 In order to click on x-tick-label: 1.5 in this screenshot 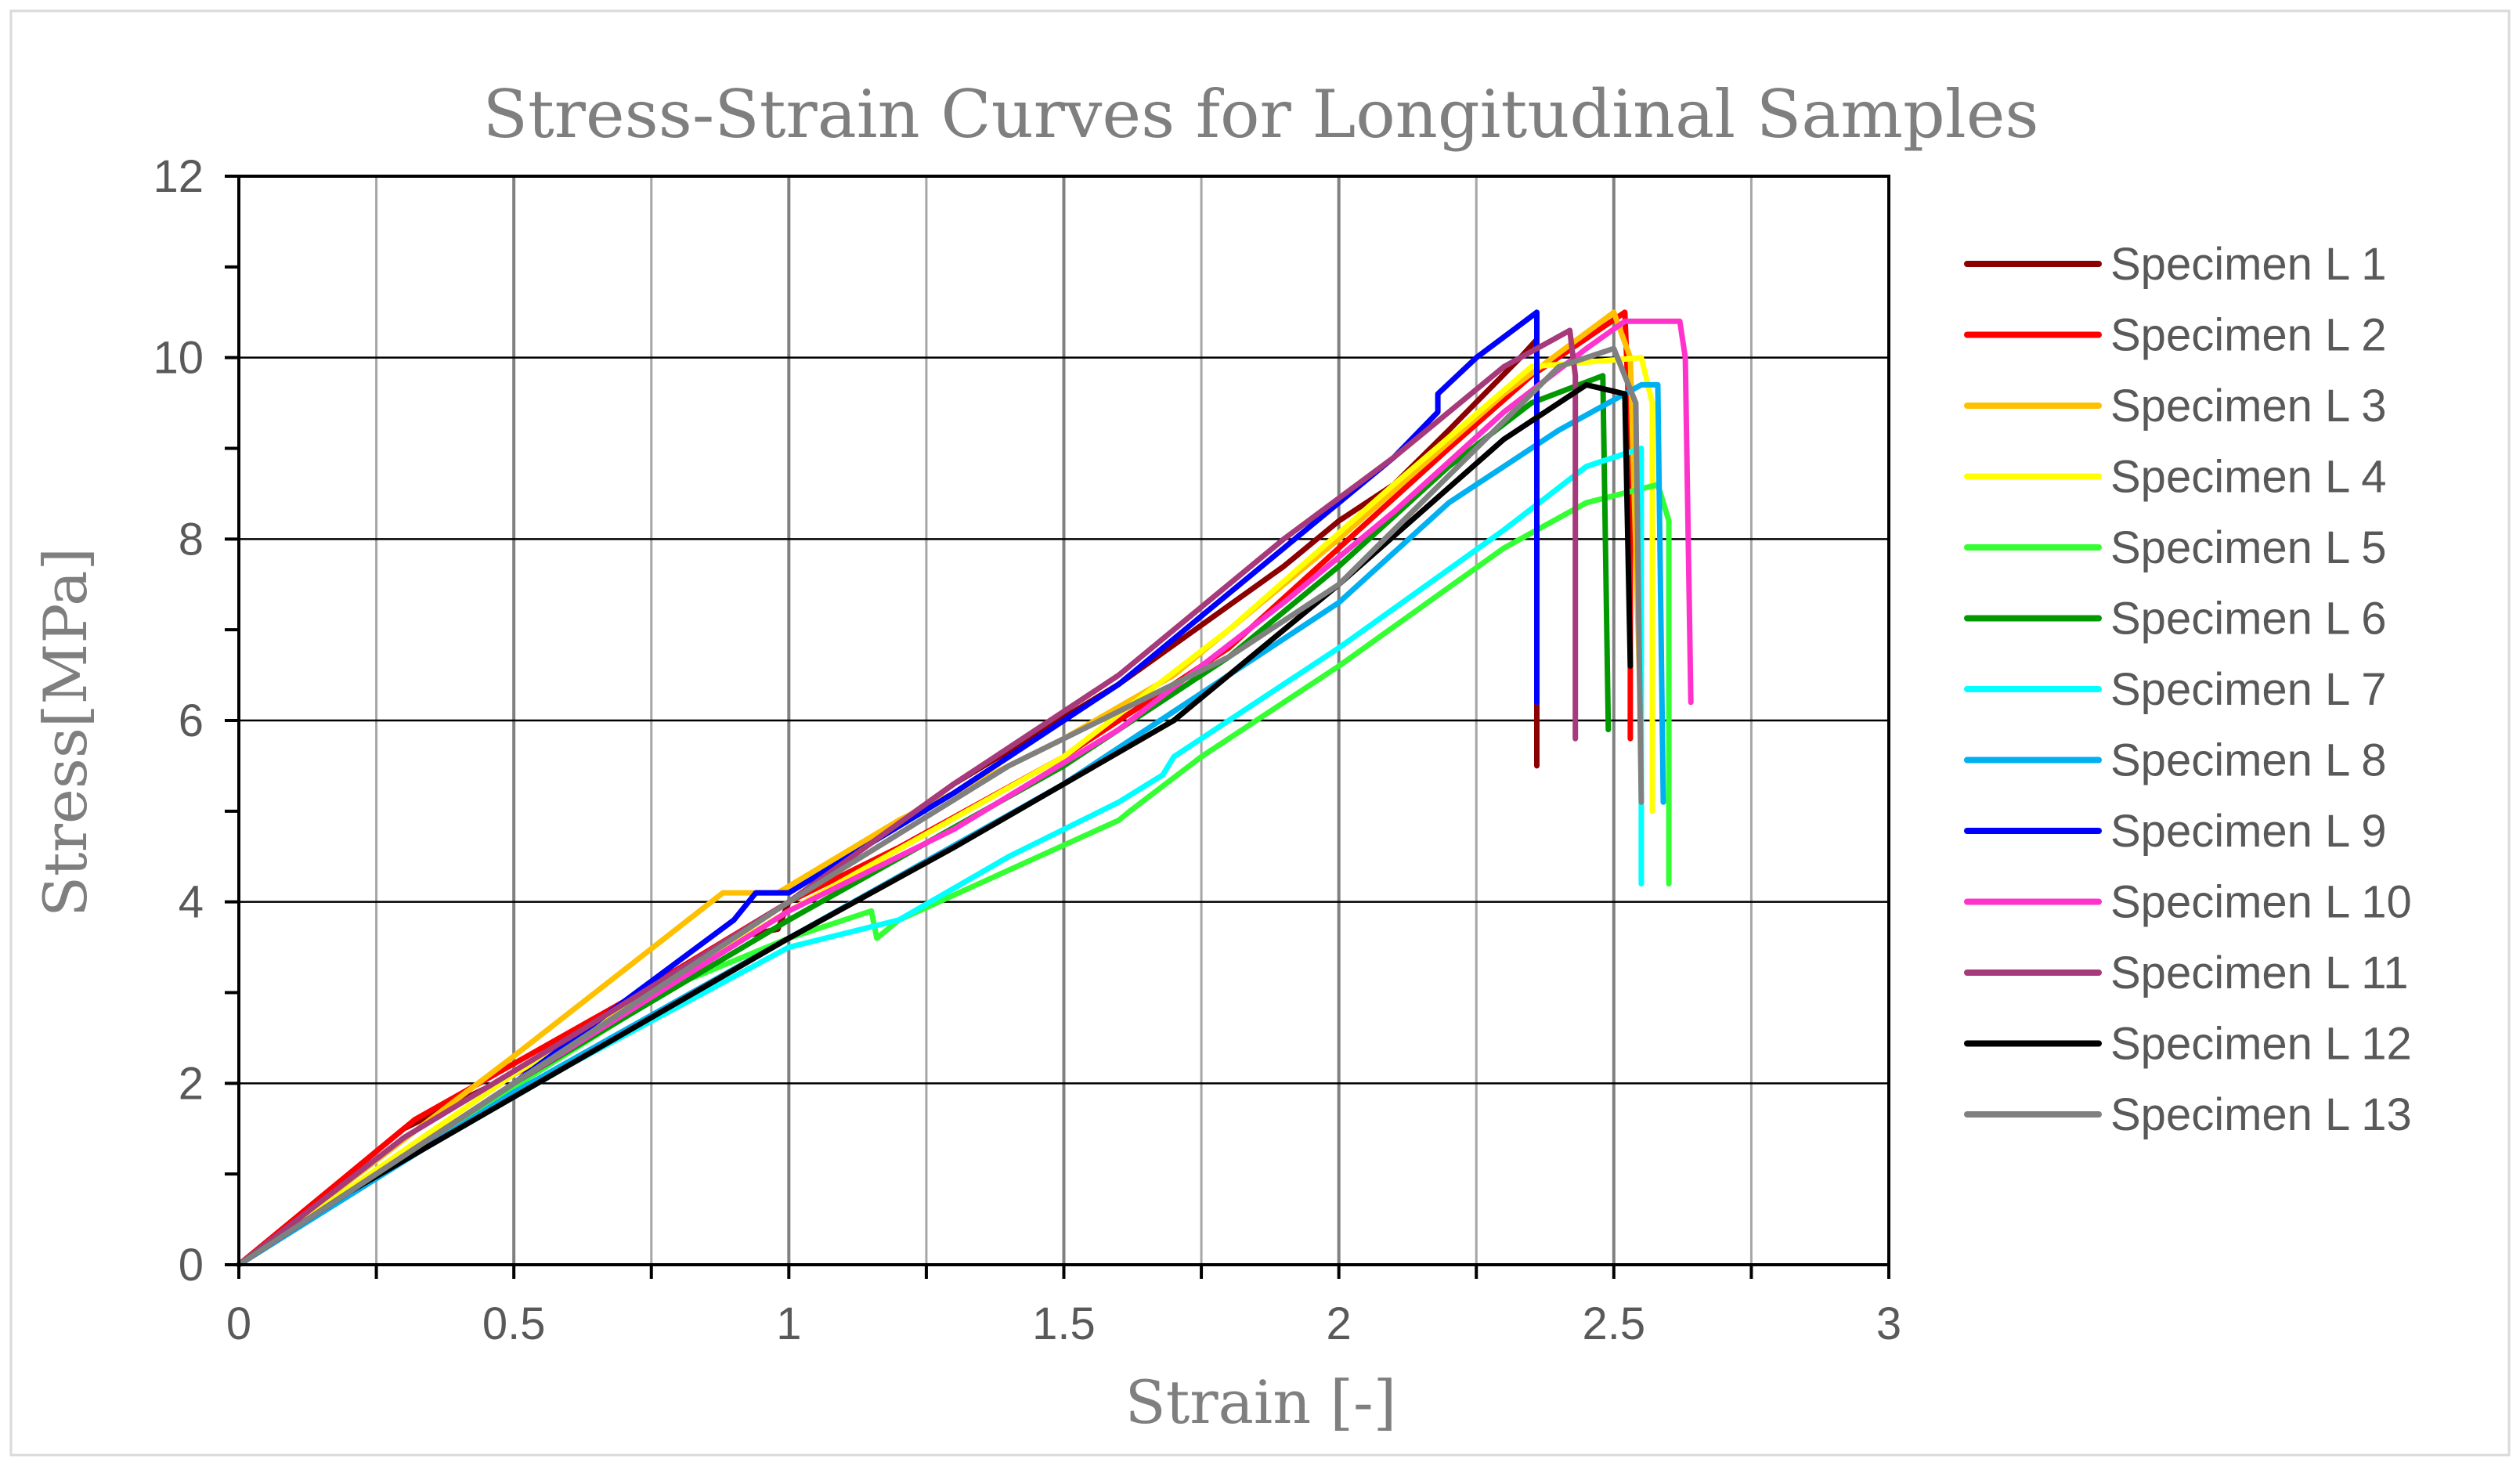, I will do `click(1064, 1323)`.